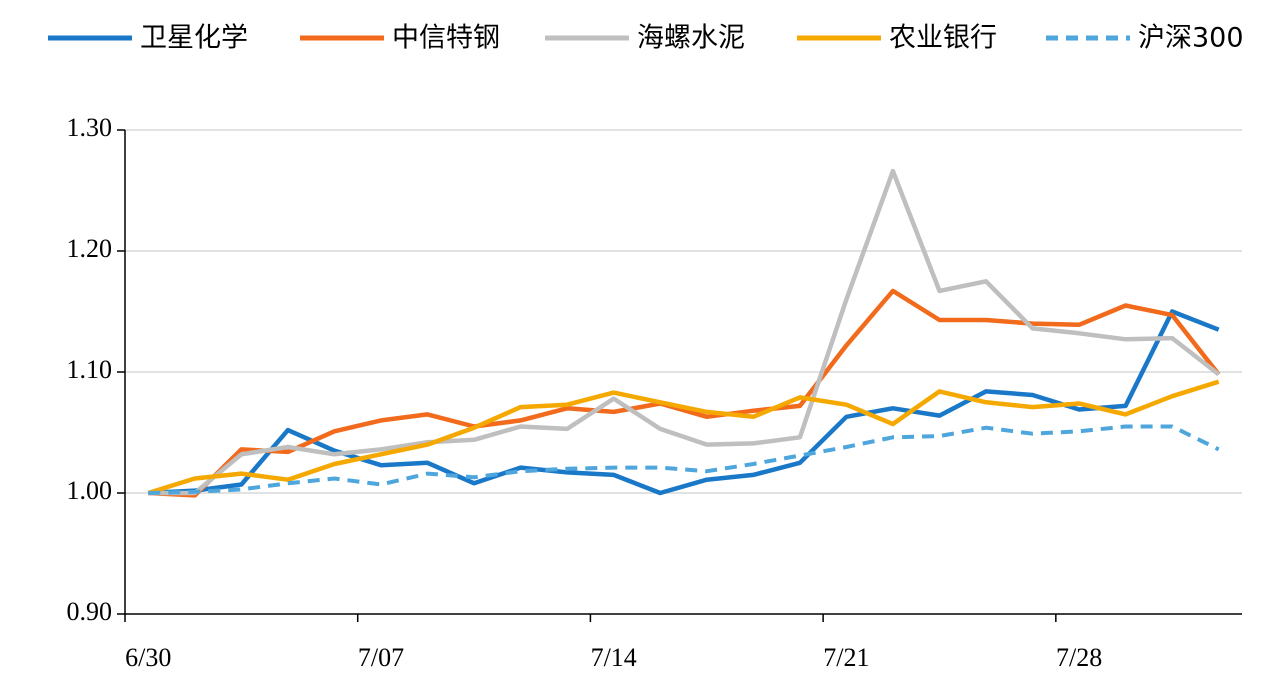  What do you see at coordinates (683, 437) in the screenshot?
I see `series-line` at bounding box center [683, 437].